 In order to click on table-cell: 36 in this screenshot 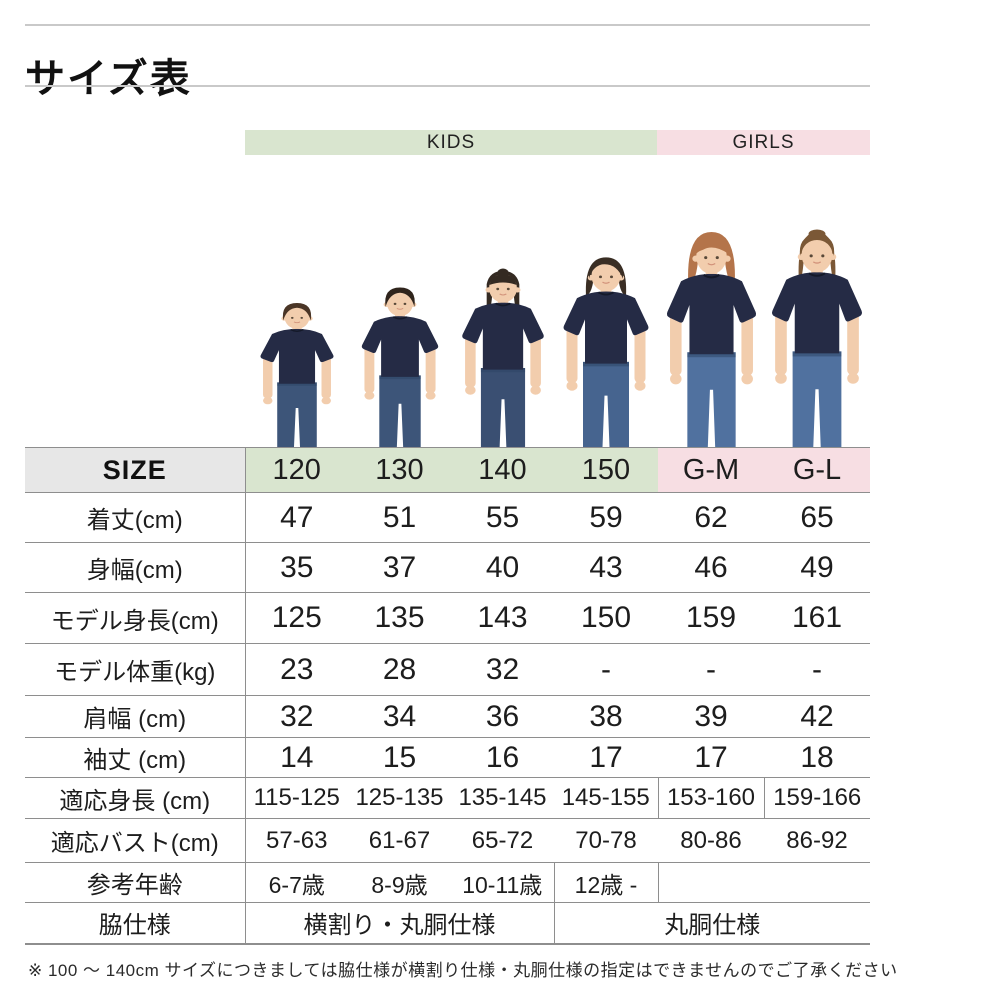, I will do `click(502, 716)`.